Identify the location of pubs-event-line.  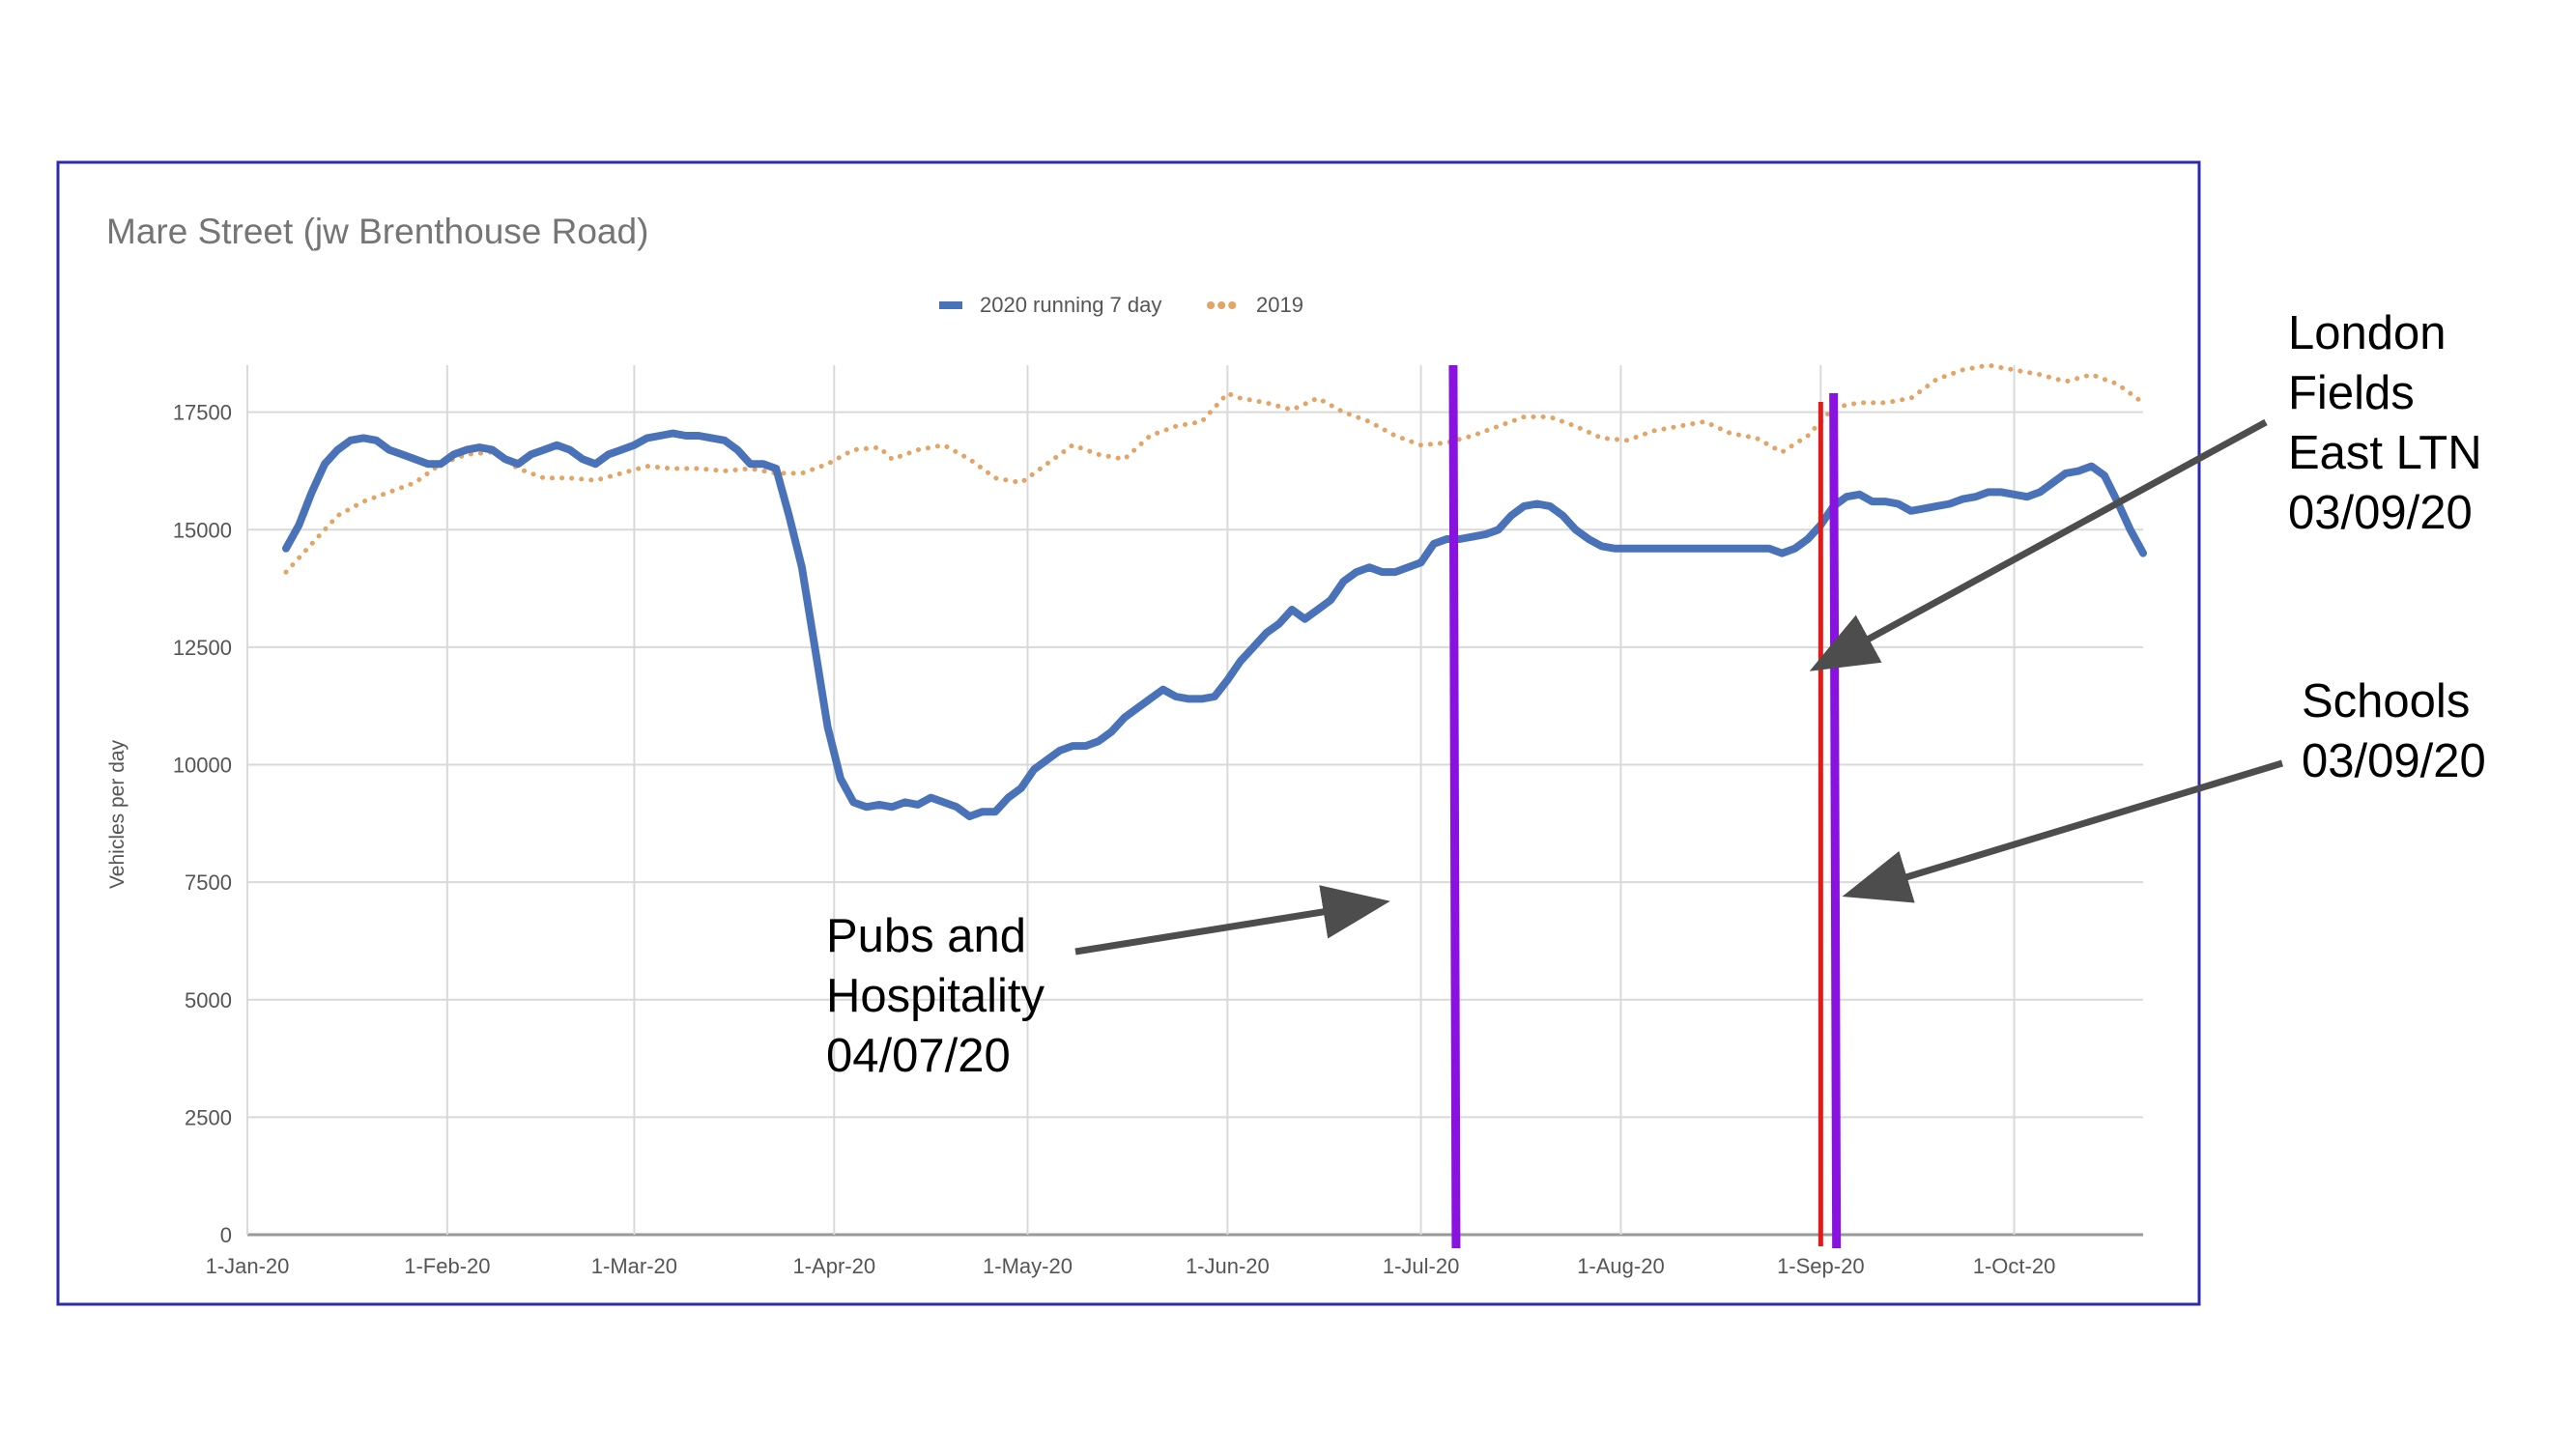
(1455, 807).